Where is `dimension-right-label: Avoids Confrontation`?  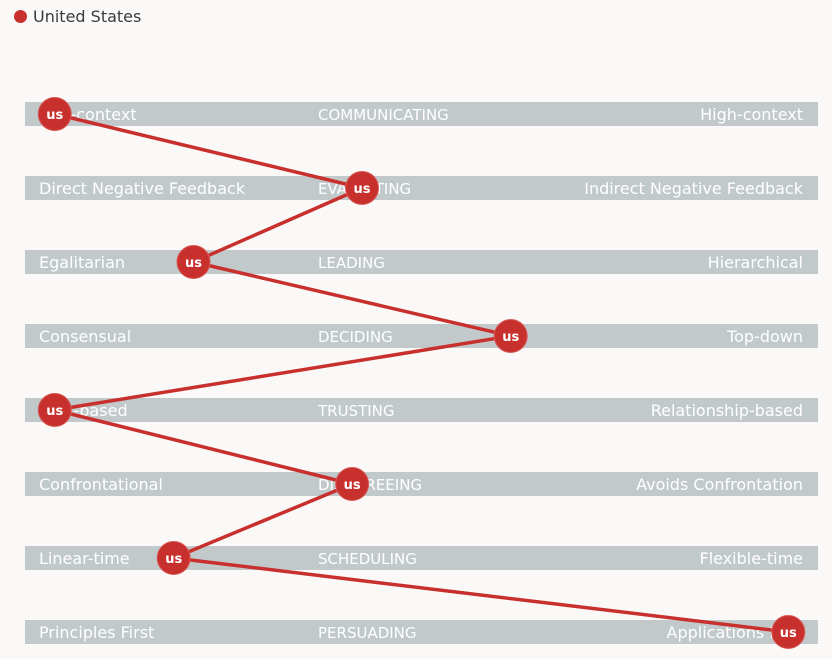
dimension-right-label: Avoids Confrontation is located at coordinates (719, 484).